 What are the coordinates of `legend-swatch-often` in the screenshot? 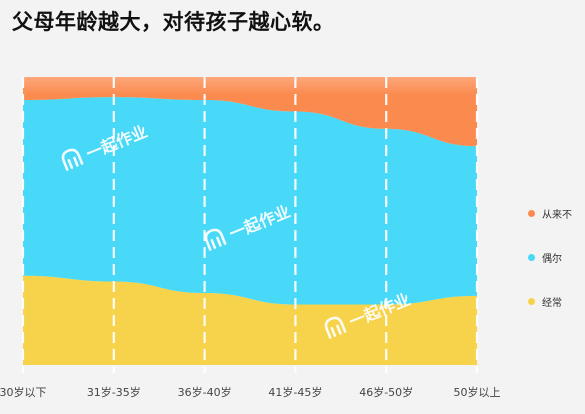 It's located at (531, 301).